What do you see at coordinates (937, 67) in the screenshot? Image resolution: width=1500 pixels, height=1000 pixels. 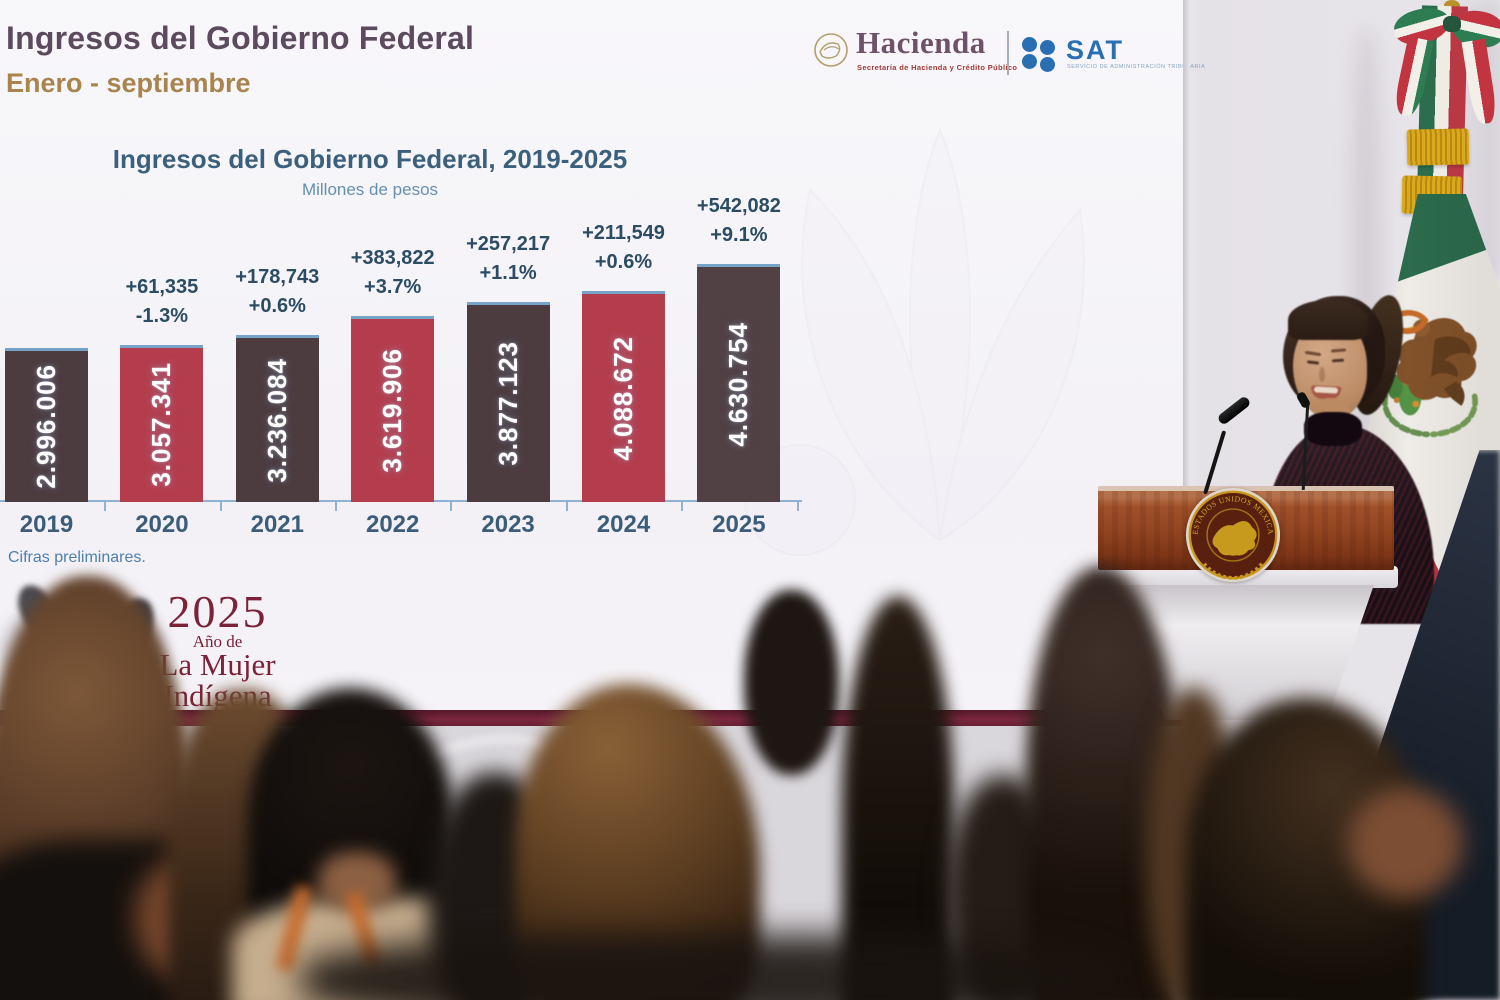 I see `hacienda-tagline: Secretaría de Hacienda y Crédito Público` at bounding box center [937, 67].